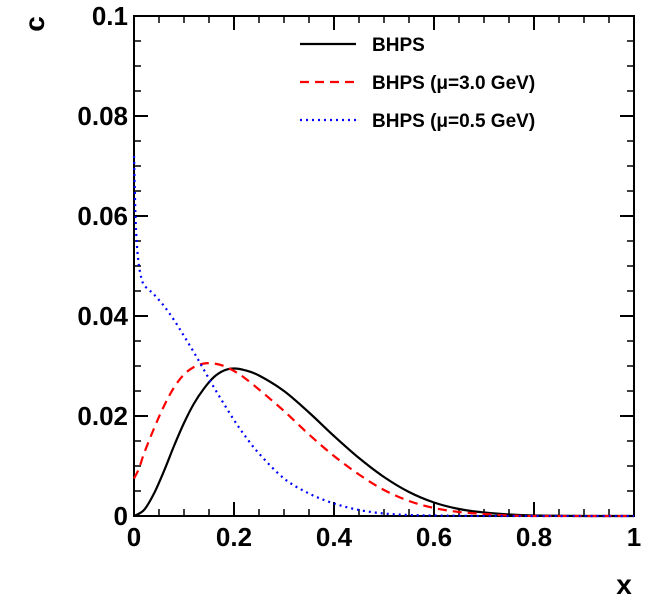 Image resolution: width=659 pixels, height=603 pixels. What do you see at coordinates (453, 83) in the screenshot?
I see `legend-label-1: BHPS (μ=3.0 GeV)` at bounding box center [453, 83].